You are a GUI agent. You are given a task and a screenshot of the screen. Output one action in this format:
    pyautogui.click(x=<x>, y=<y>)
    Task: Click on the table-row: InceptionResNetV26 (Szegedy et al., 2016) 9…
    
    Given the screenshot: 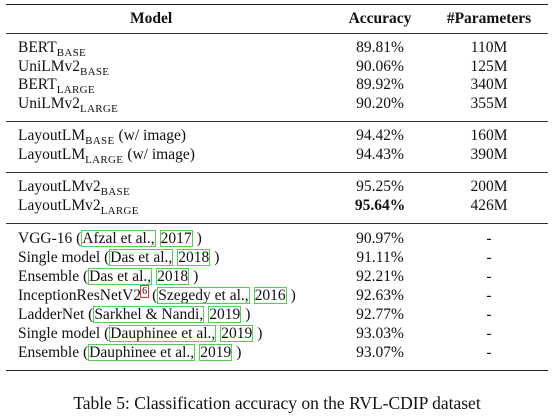 What is the action you would take?
    pyautogui.click(x=277, y=296)
    